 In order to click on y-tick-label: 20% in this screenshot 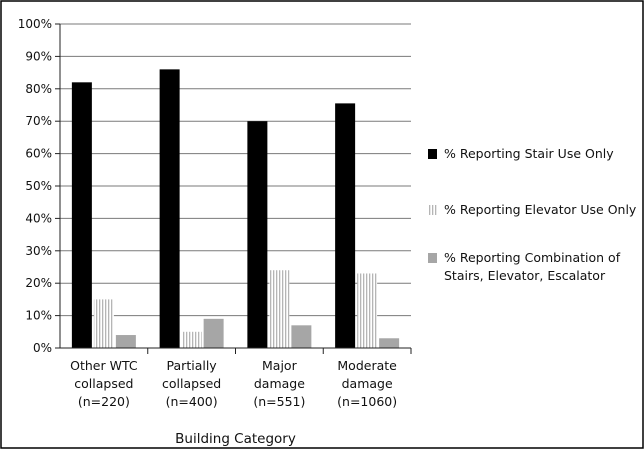, I will do `click(38, 283)`.